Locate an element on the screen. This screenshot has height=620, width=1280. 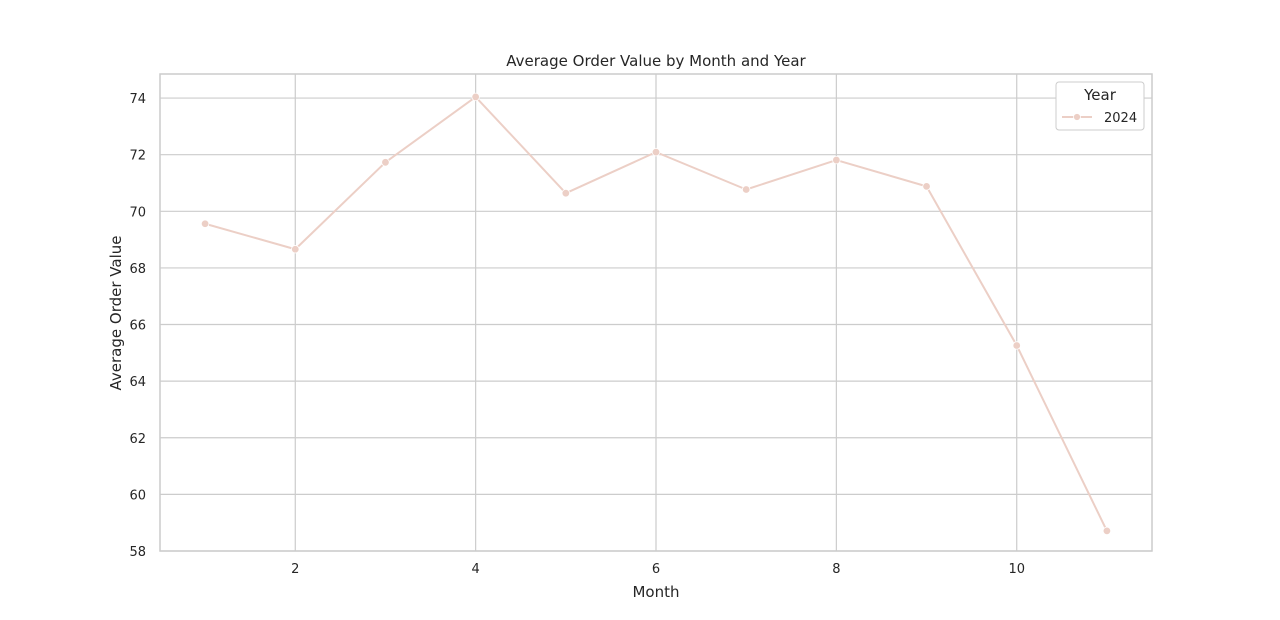
y-tick-label-60: 60 is located at coordinates (137, 495).